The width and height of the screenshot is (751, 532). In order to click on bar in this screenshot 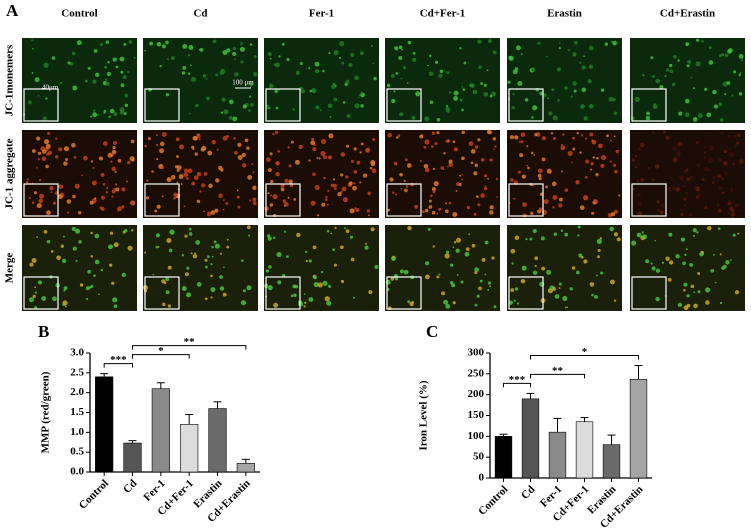, I will do `click(503, 457)`.